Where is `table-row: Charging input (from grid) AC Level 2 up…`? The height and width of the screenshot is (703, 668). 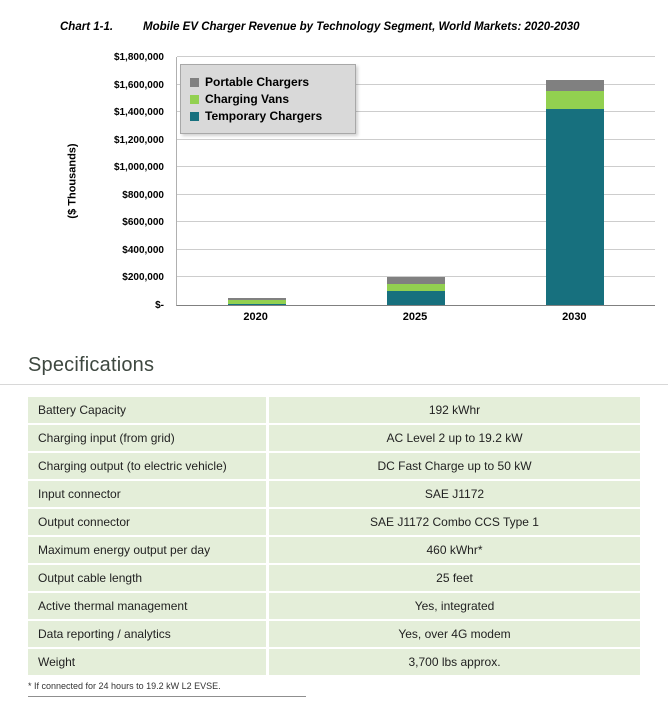
table-row: Charging input (from grid) AC Level 2 up… is located at coordinates (334, 438).